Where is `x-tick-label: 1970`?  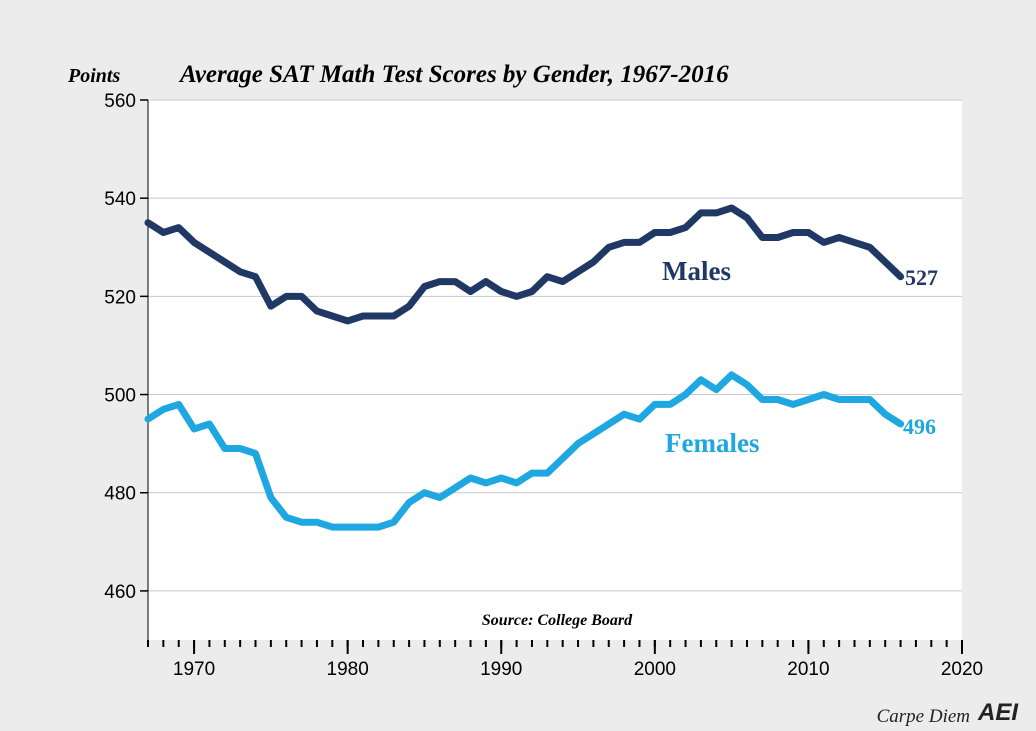 x-tick-label: 1970 is located at coordinates (194, 669).